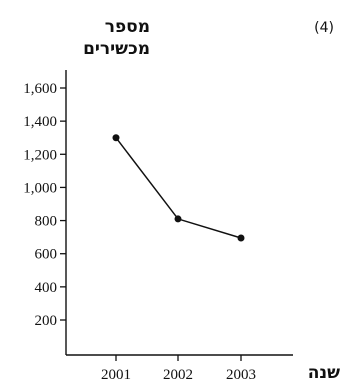 This screenshot has width=344, height=383. What do you see at coordinates (46, 222) in the screenshot?
I see `y-tick-label: 800` at bounding box center [46, 222].